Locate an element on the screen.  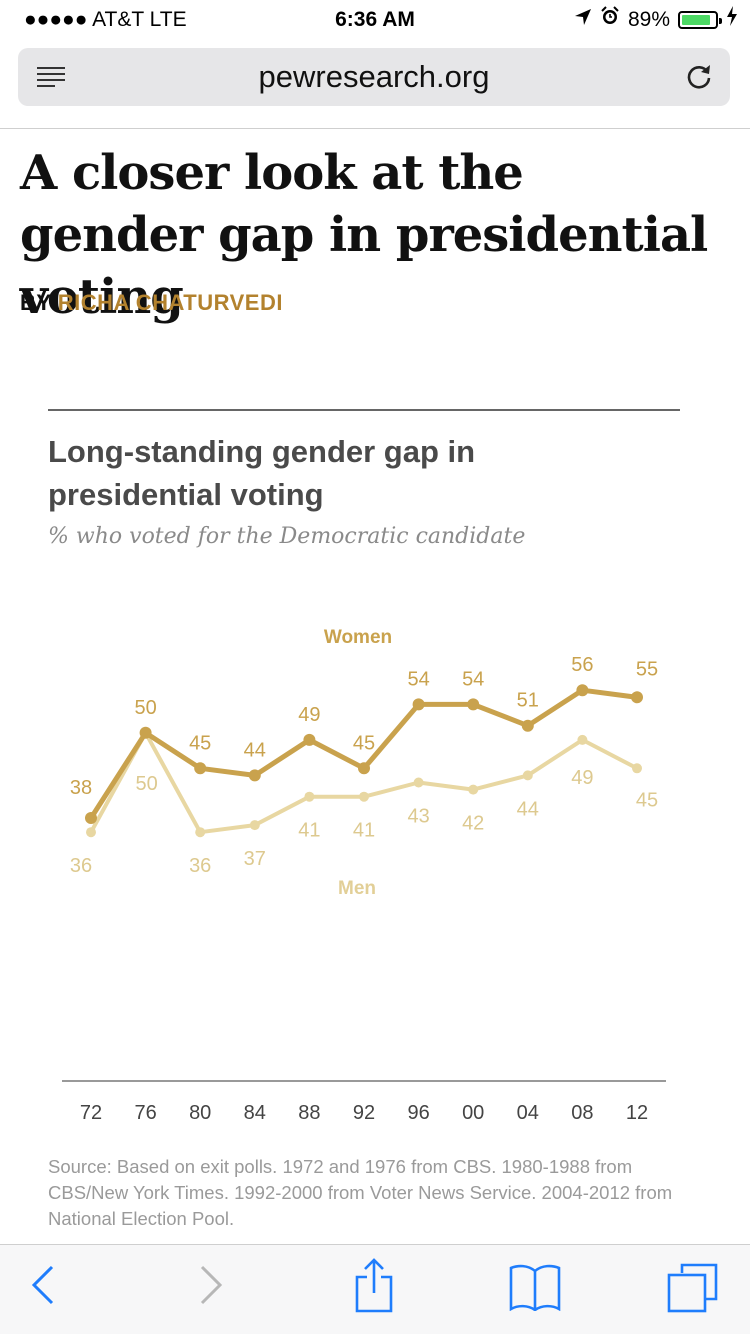
x-tick-label: 88 is located at coordinates (309, 1113).